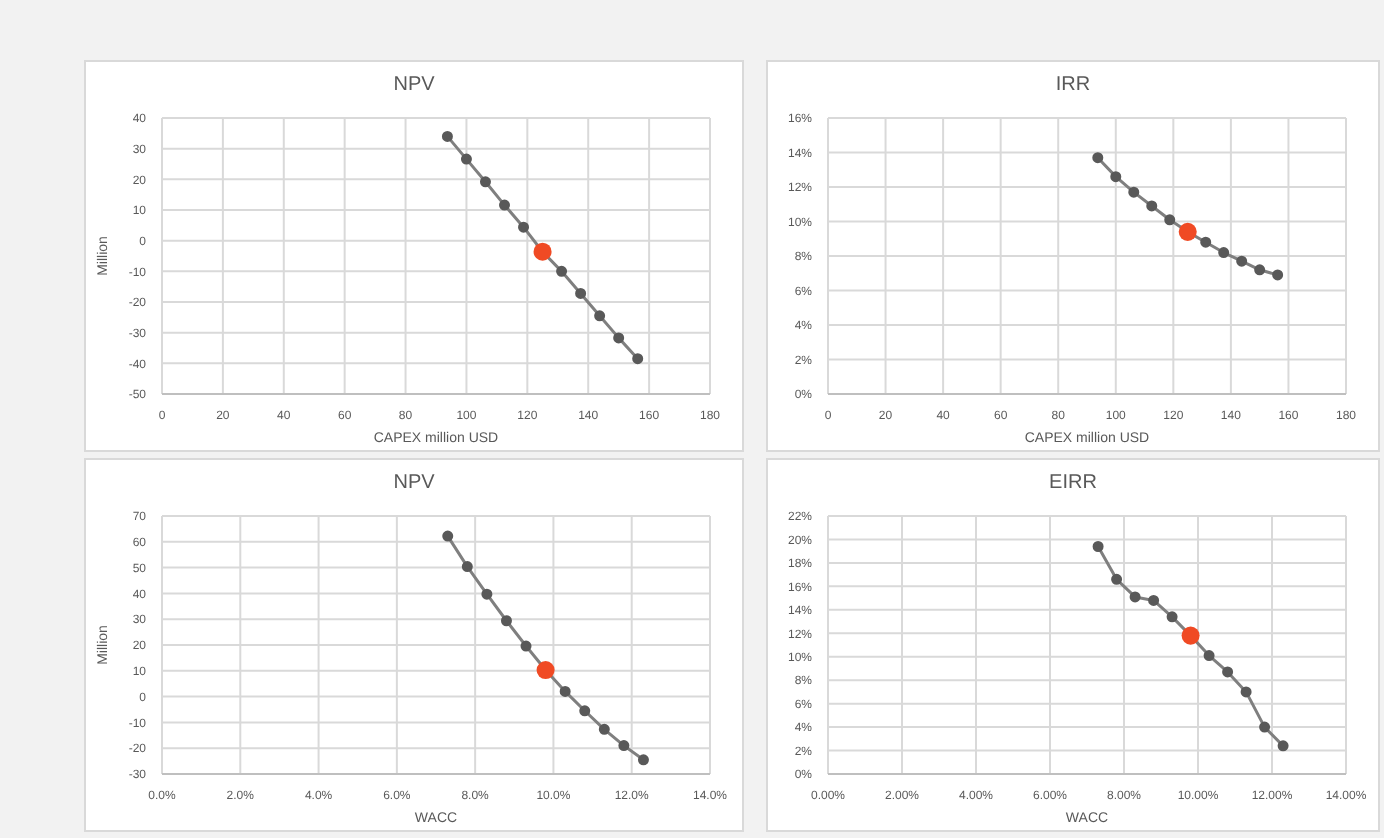 The image size is (1384, 838). I want to click on chart-title: EIRR, so click(1073, 484).